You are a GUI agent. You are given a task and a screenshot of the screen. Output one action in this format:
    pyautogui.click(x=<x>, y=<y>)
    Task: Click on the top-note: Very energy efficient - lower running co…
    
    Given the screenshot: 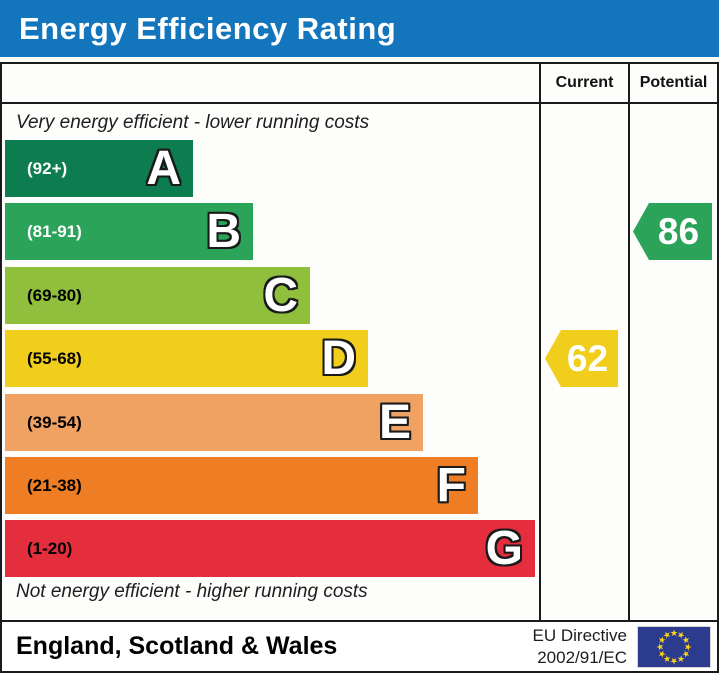 What is the action you would take?
    pyautogui.click(x=193, y=122)
    